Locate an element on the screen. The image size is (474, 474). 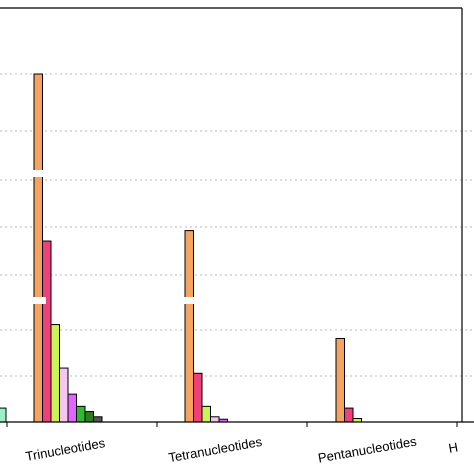
x-tick-label: H is located at coordinates (453, 447).